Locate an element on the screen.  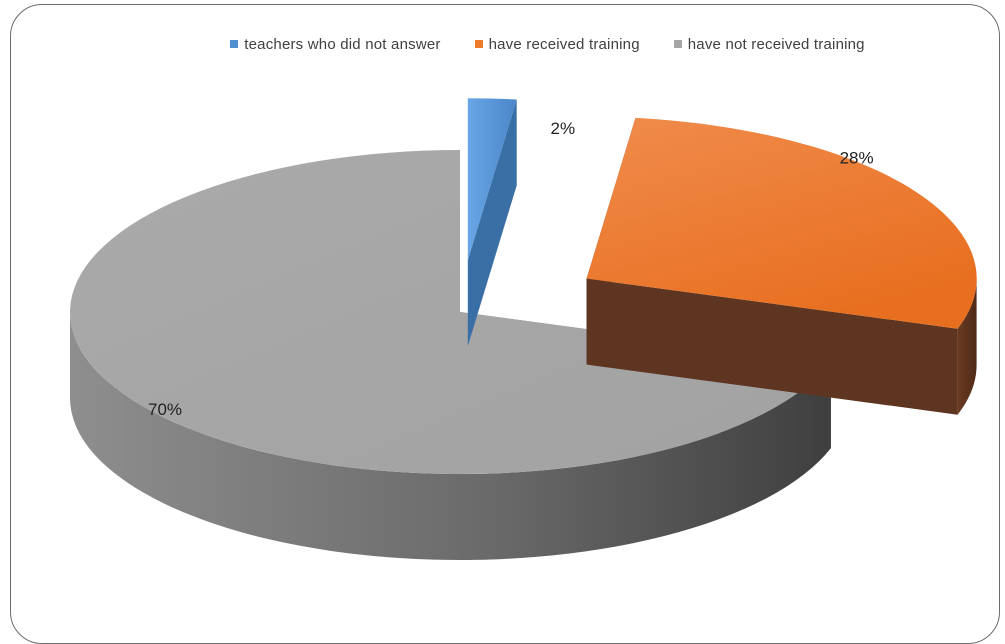
legend-label: teachers who did not answer is located at coordinates (342, 44).